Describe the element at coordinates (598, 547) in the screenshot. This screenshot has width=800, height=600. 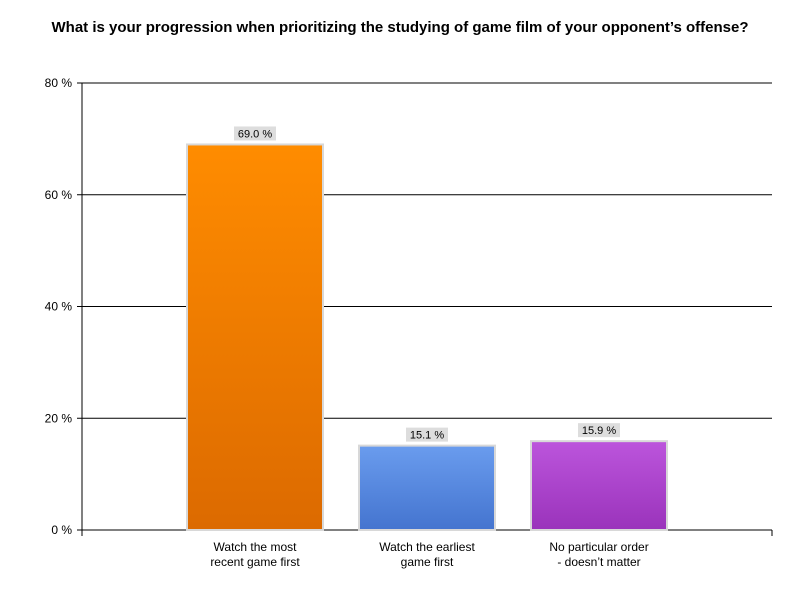
I see `category-label: No particular order` at that location.